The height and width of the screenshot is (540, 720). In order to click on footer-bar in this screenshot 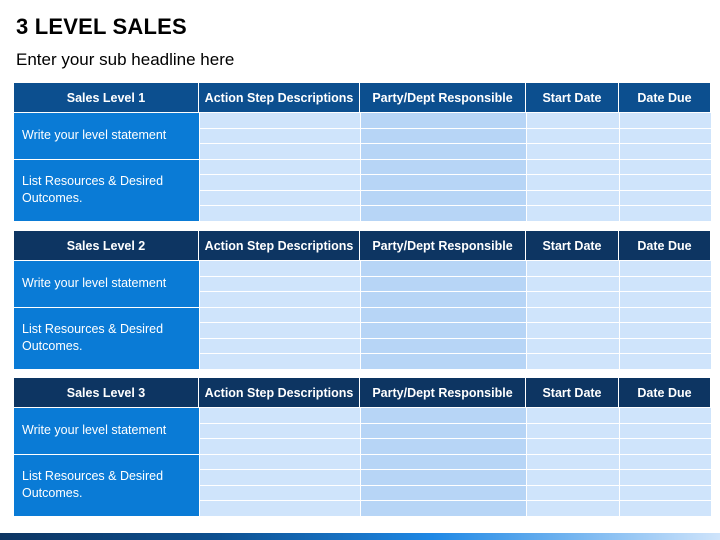, I will do `click(360, 536)`.